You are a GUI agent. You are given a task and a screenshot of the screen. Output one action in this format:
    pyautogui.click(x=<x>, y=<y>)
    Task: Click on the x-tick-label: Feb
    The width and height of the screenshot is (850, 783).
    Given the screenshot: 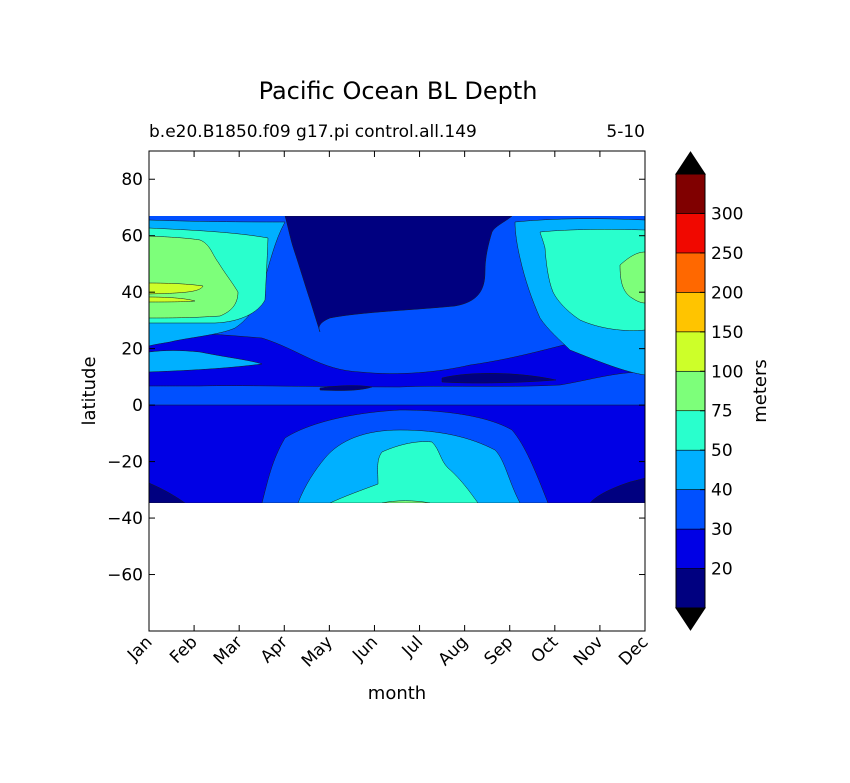 What is the action you would take?
    pyautogui.click(x=183, y=649)
    